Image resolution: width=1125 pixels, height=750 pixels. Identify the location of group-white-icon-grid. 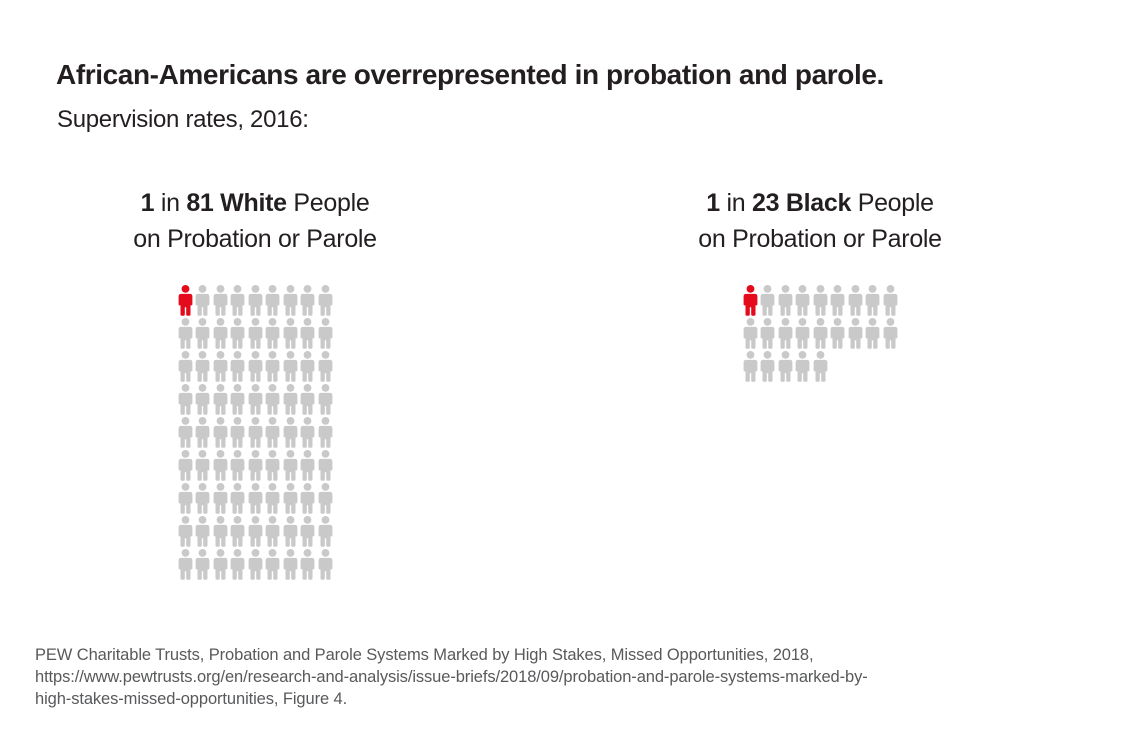
(255, 433).